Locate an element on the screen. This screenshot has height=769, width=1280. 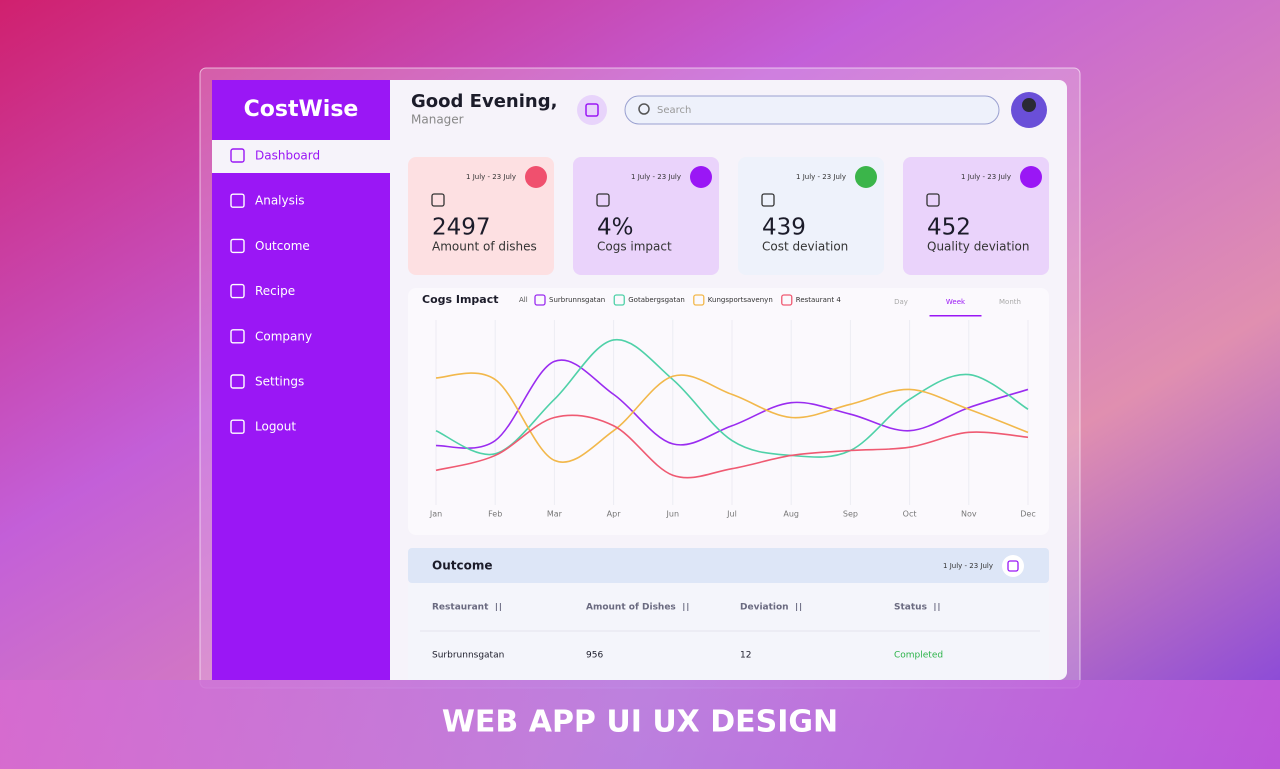
nav-active is located at coordinates (301, 156).